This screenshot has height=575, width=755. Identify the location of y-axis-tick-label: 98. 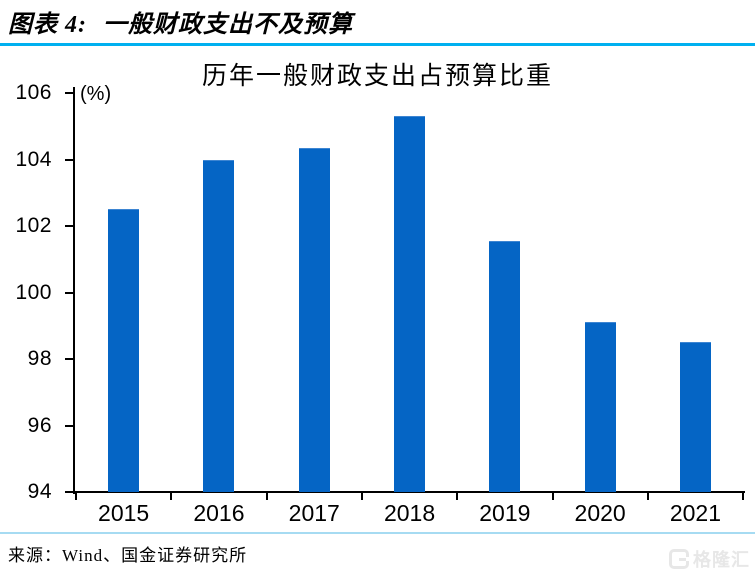
(39, 358).